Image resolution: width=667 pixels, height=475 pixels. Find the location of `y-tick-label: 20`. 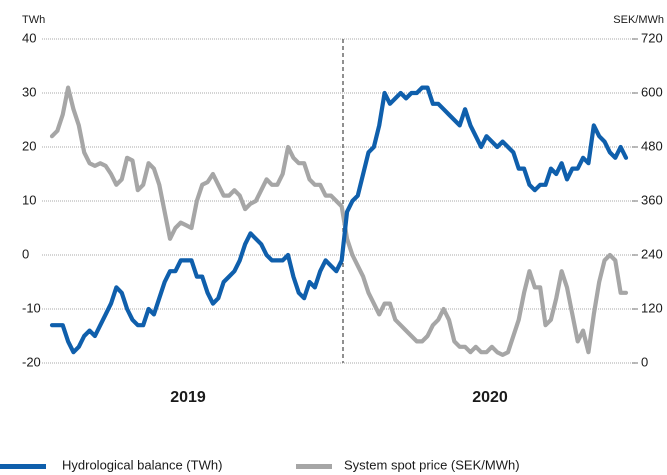

y-tick-label: 20 is located at coordinates (29, 145).